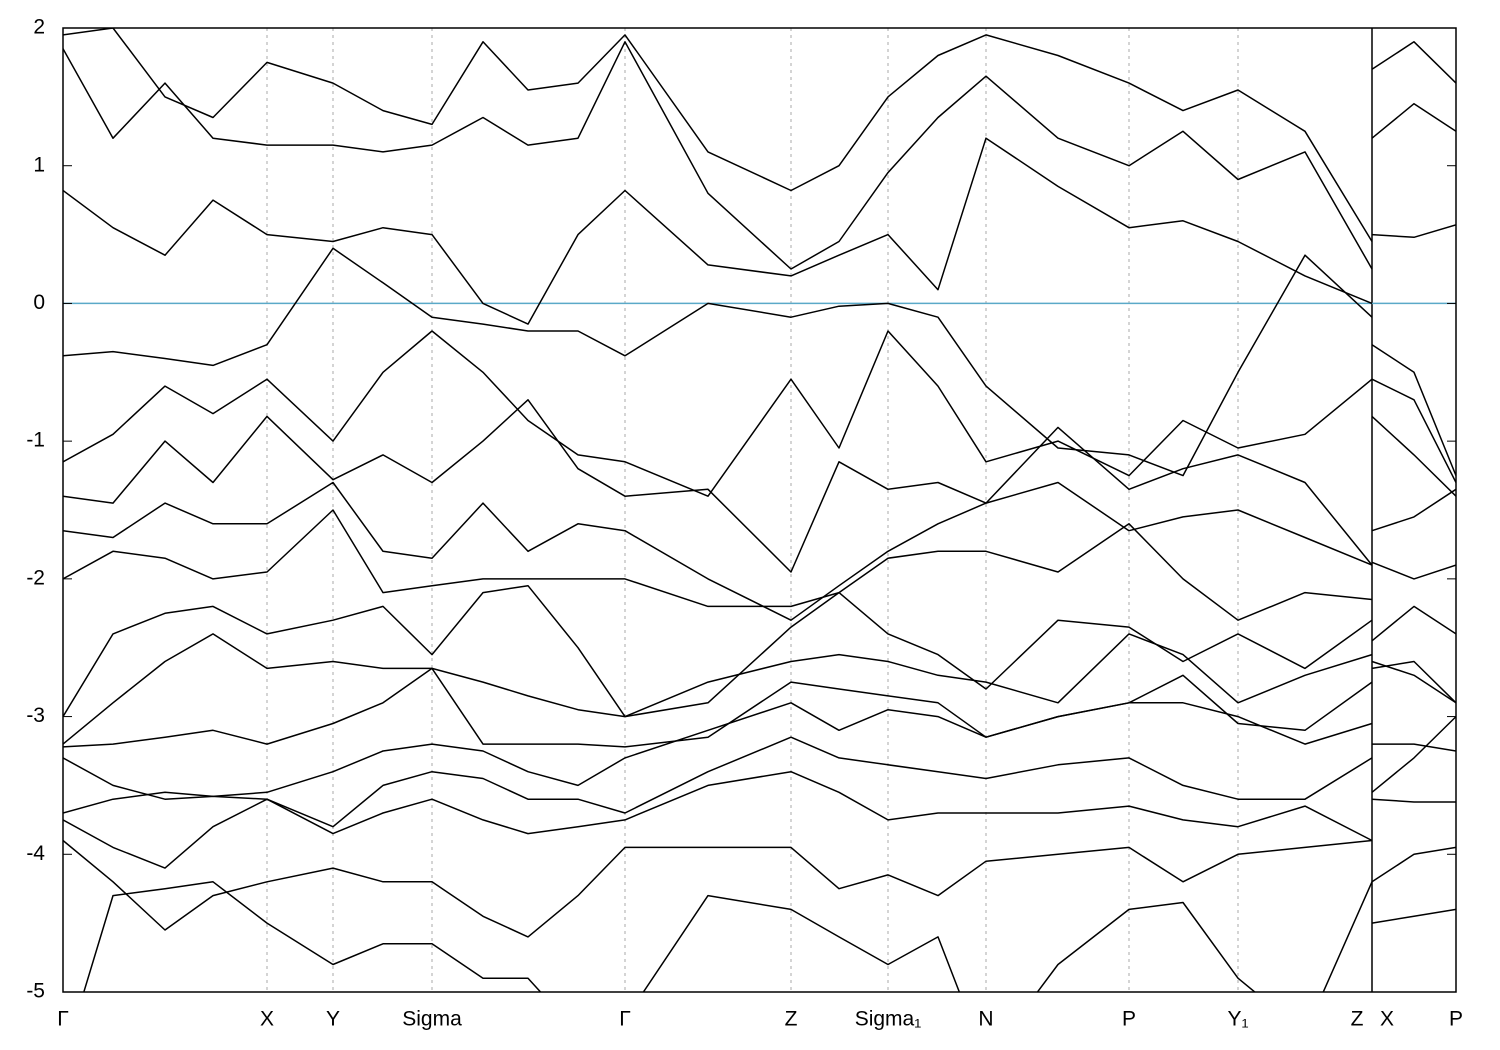  I want to click on y-tick-label: 1, so click(39, 164).